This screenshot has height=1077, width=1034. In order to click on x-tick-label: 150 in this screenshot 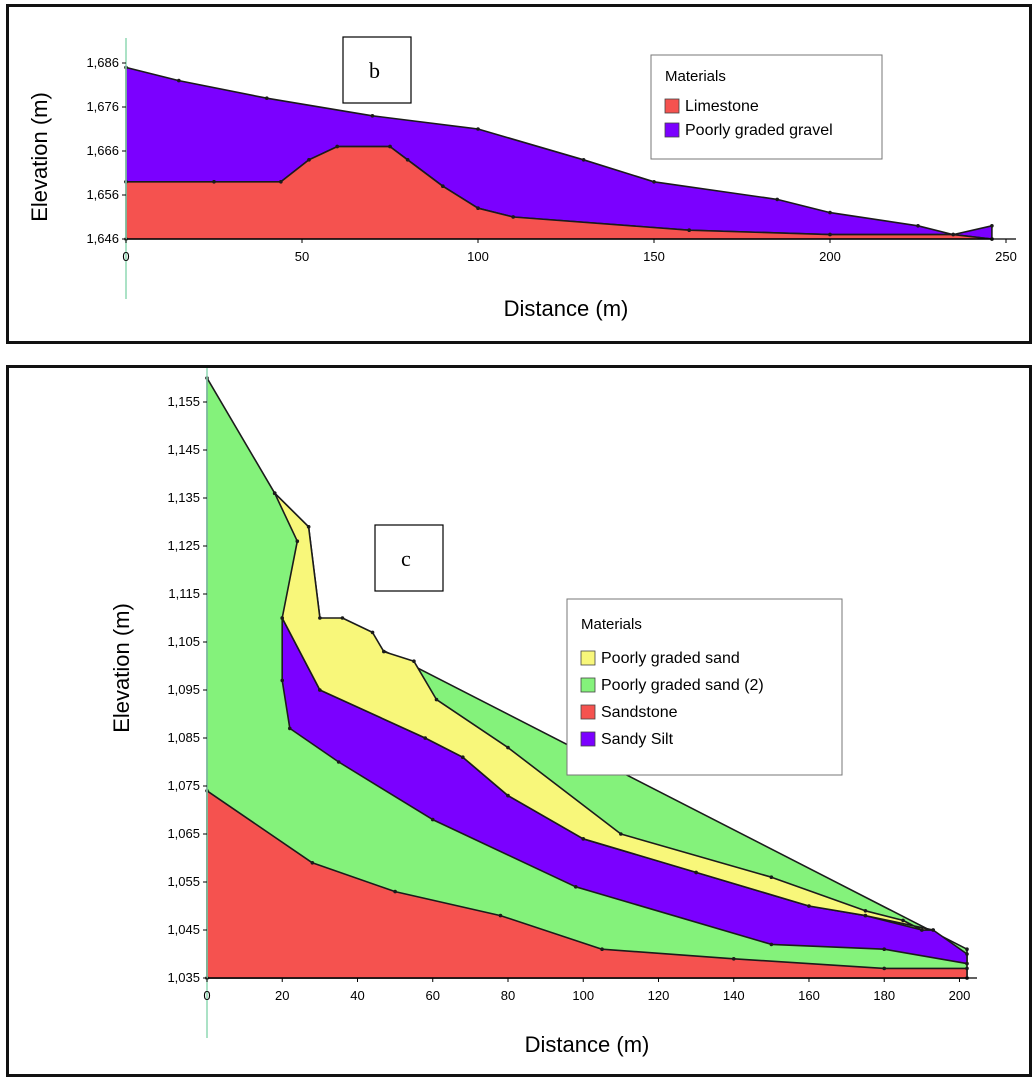, I will do `click(654, 256)`.